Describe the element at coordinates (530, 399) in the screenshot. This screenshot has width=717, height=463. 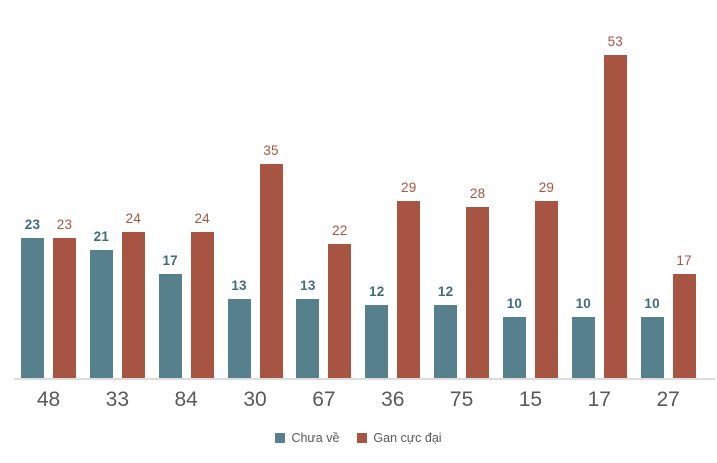
I see `x-axis-label: 15` at that location.